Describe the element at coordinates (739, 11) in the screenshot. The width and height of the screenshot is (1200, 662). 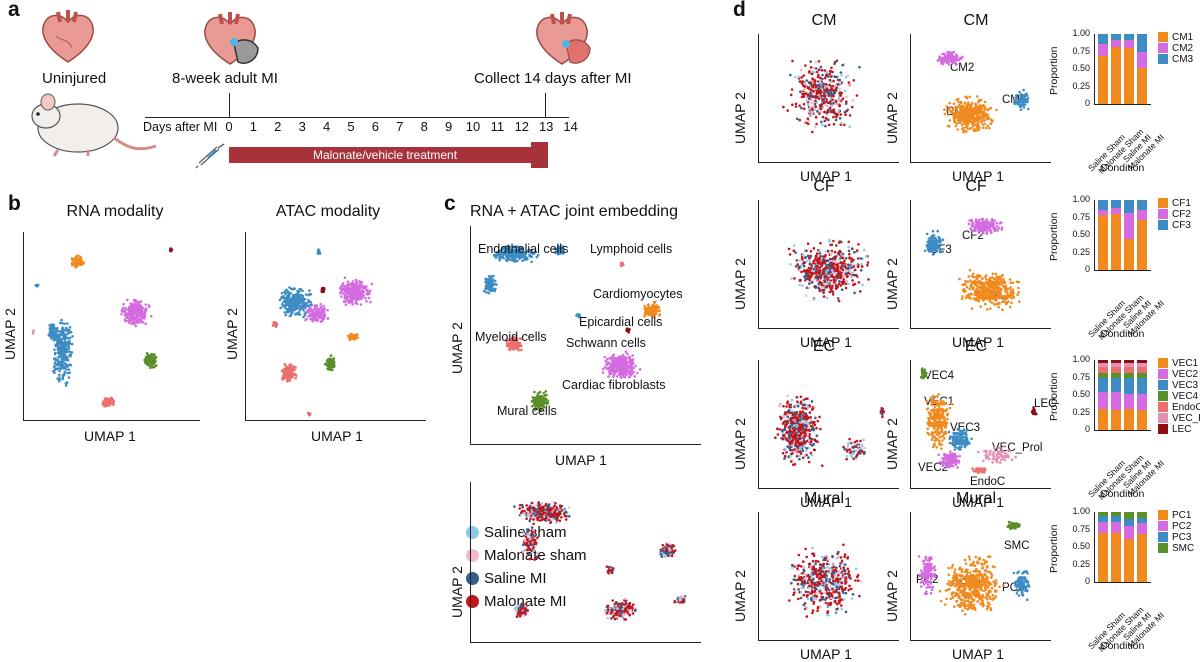
I see `panel-d-label: d` at that location.